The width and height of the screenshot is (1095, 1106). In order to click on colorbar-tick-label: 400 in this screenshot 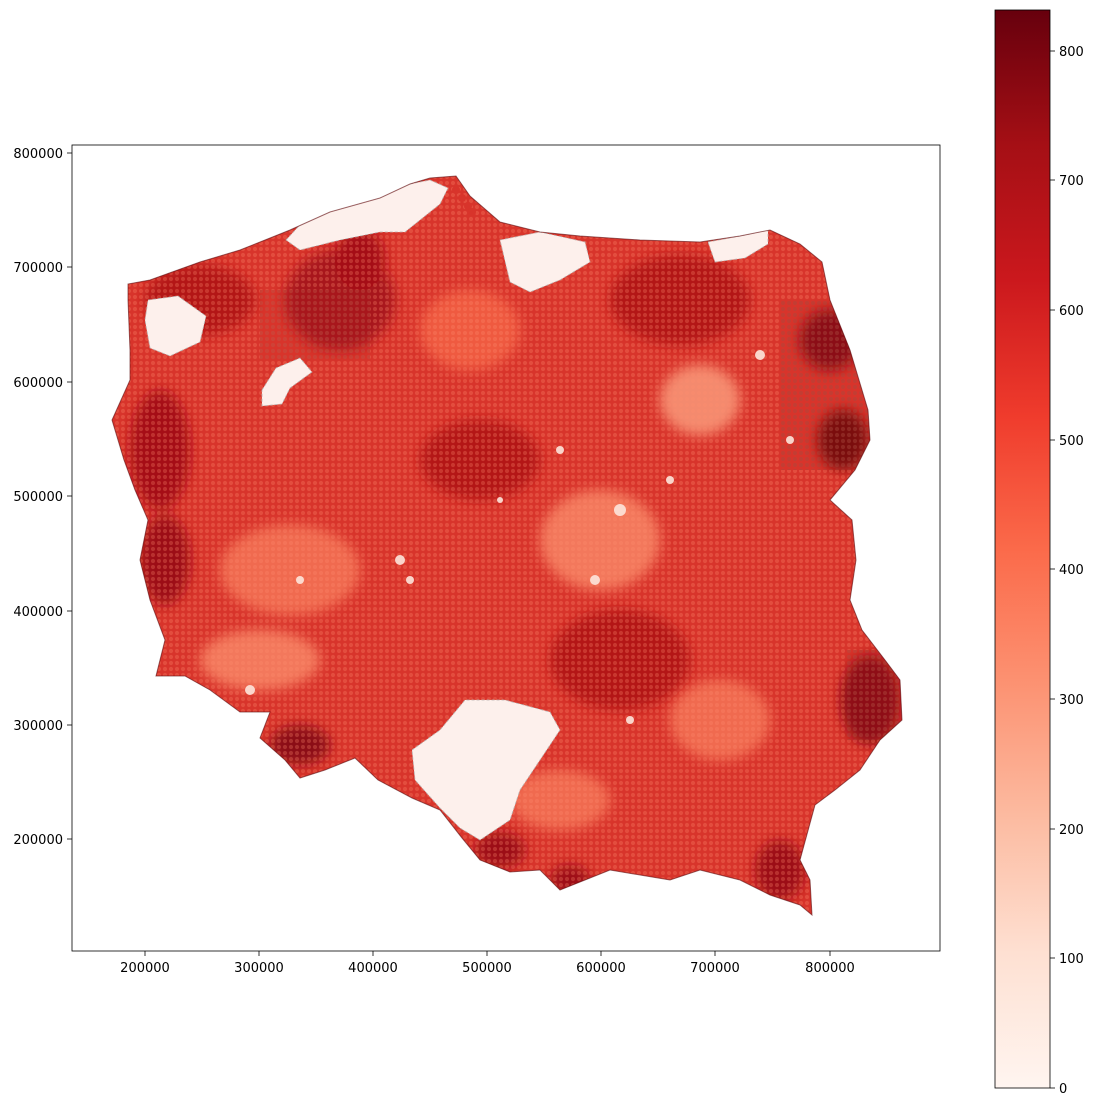, I will do `click(1071, 570)`.